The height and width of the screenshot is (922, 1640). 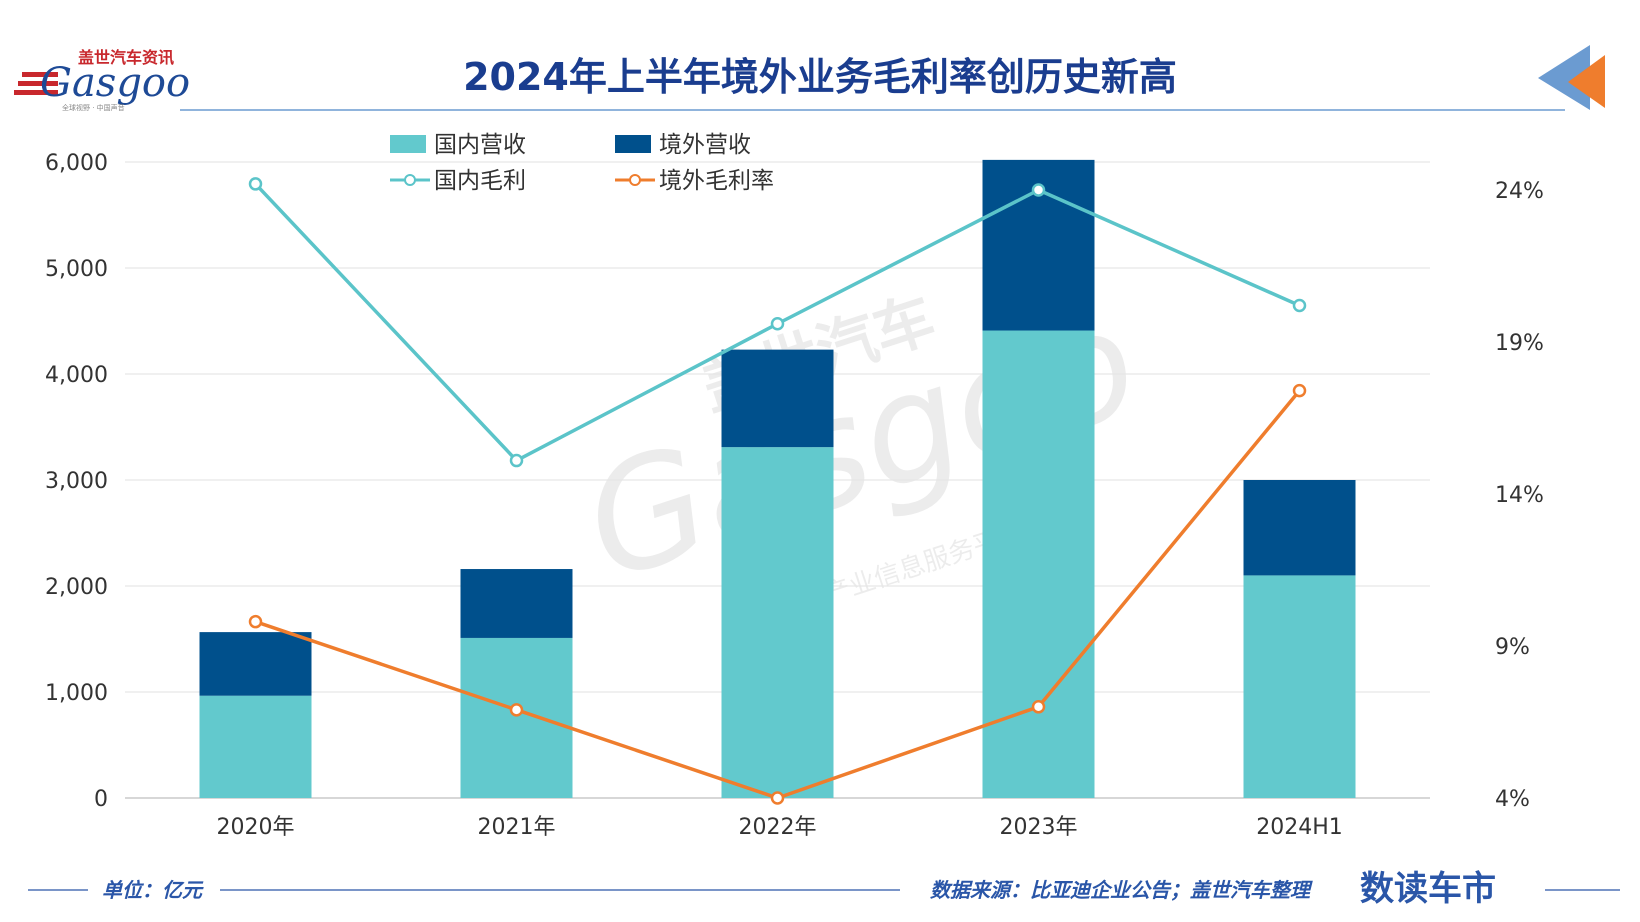 I want to click on y-left-tick-label: 2,000, so click(x=76, y=587).